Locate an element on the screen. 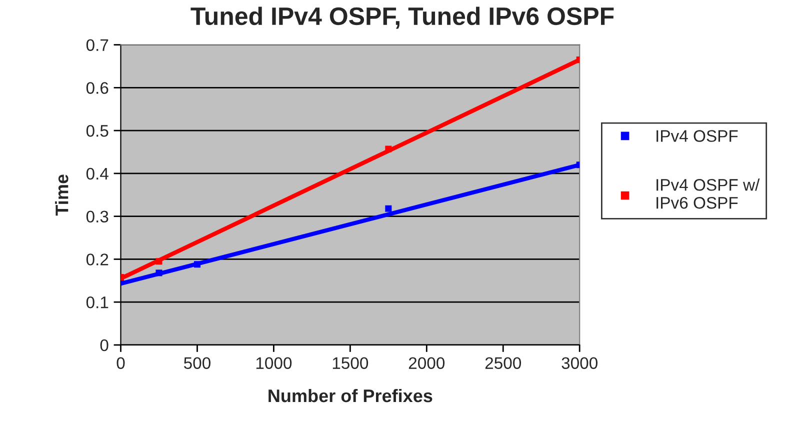 This screenshot has width=805, height=448. x-tick-label: 500 is located at coordinates (197, 363).